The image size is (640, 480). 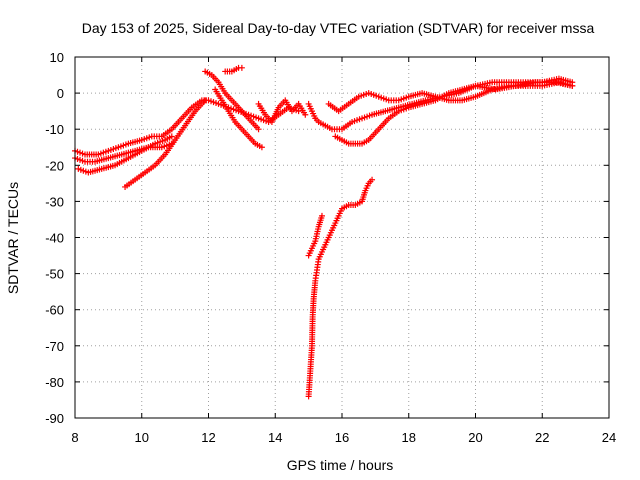 I want to click on y-tick-label: -90, so click(x=54, y=418).